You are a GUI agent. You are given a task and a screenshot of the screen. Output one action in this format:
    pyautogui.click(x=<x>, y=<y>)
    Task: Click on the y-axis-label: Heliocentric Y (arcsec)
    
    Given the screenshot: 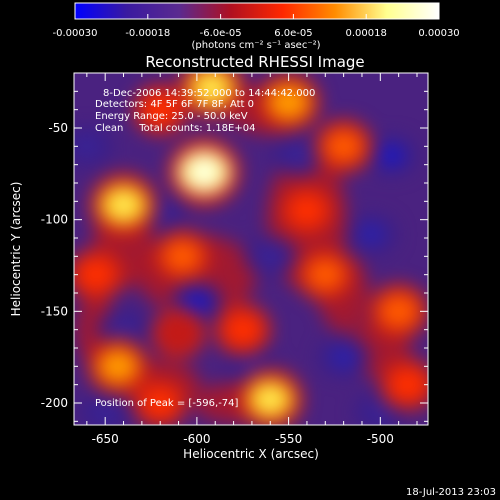 What is the action you would take?
    pyautogui.click(x=16, y=249)
    